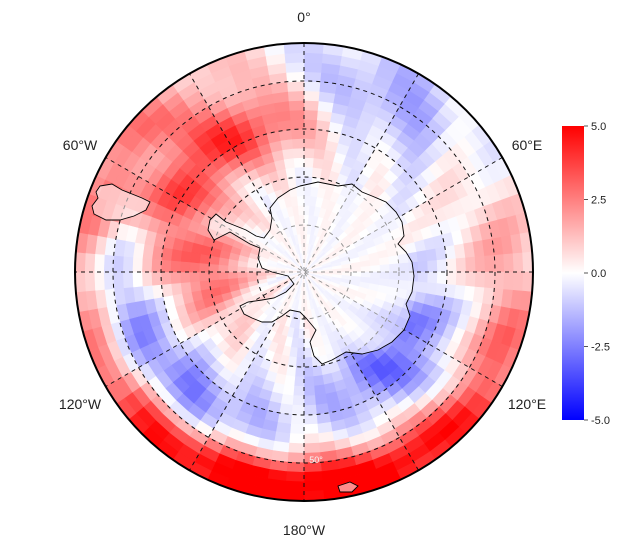  Describe the element at coordinates (598, 201) in the screenshot. I see `colorbar-tick-label: 2.5` at that location.